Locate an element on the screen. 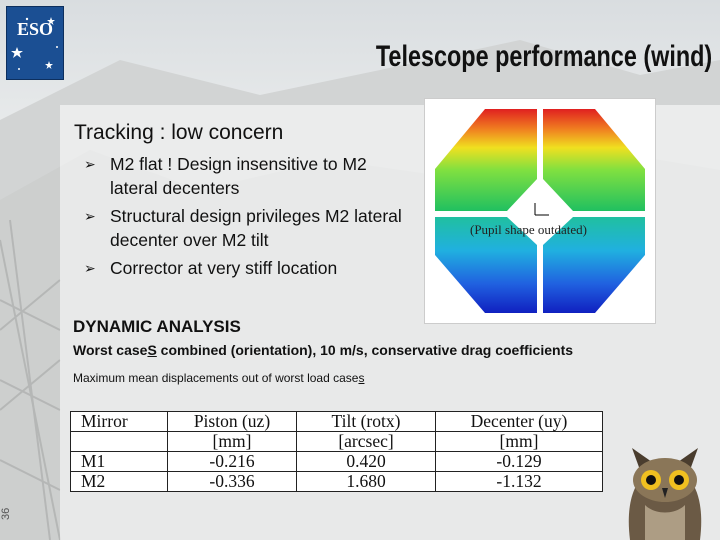  table-row: M2 -0.336 1.680 -1.132 is located at coordinates (336, 481).